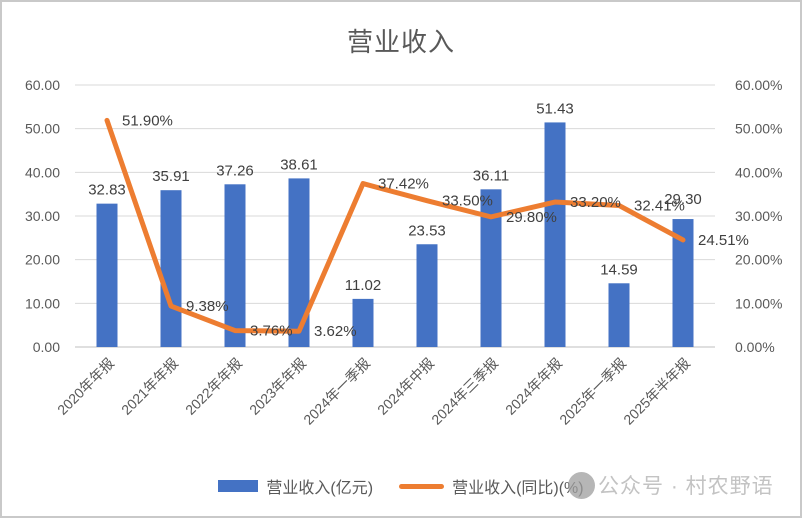  Describe the element at coordinates (619, 269) in the screenshot. I see `bar-data-label: 14.59` at that location.